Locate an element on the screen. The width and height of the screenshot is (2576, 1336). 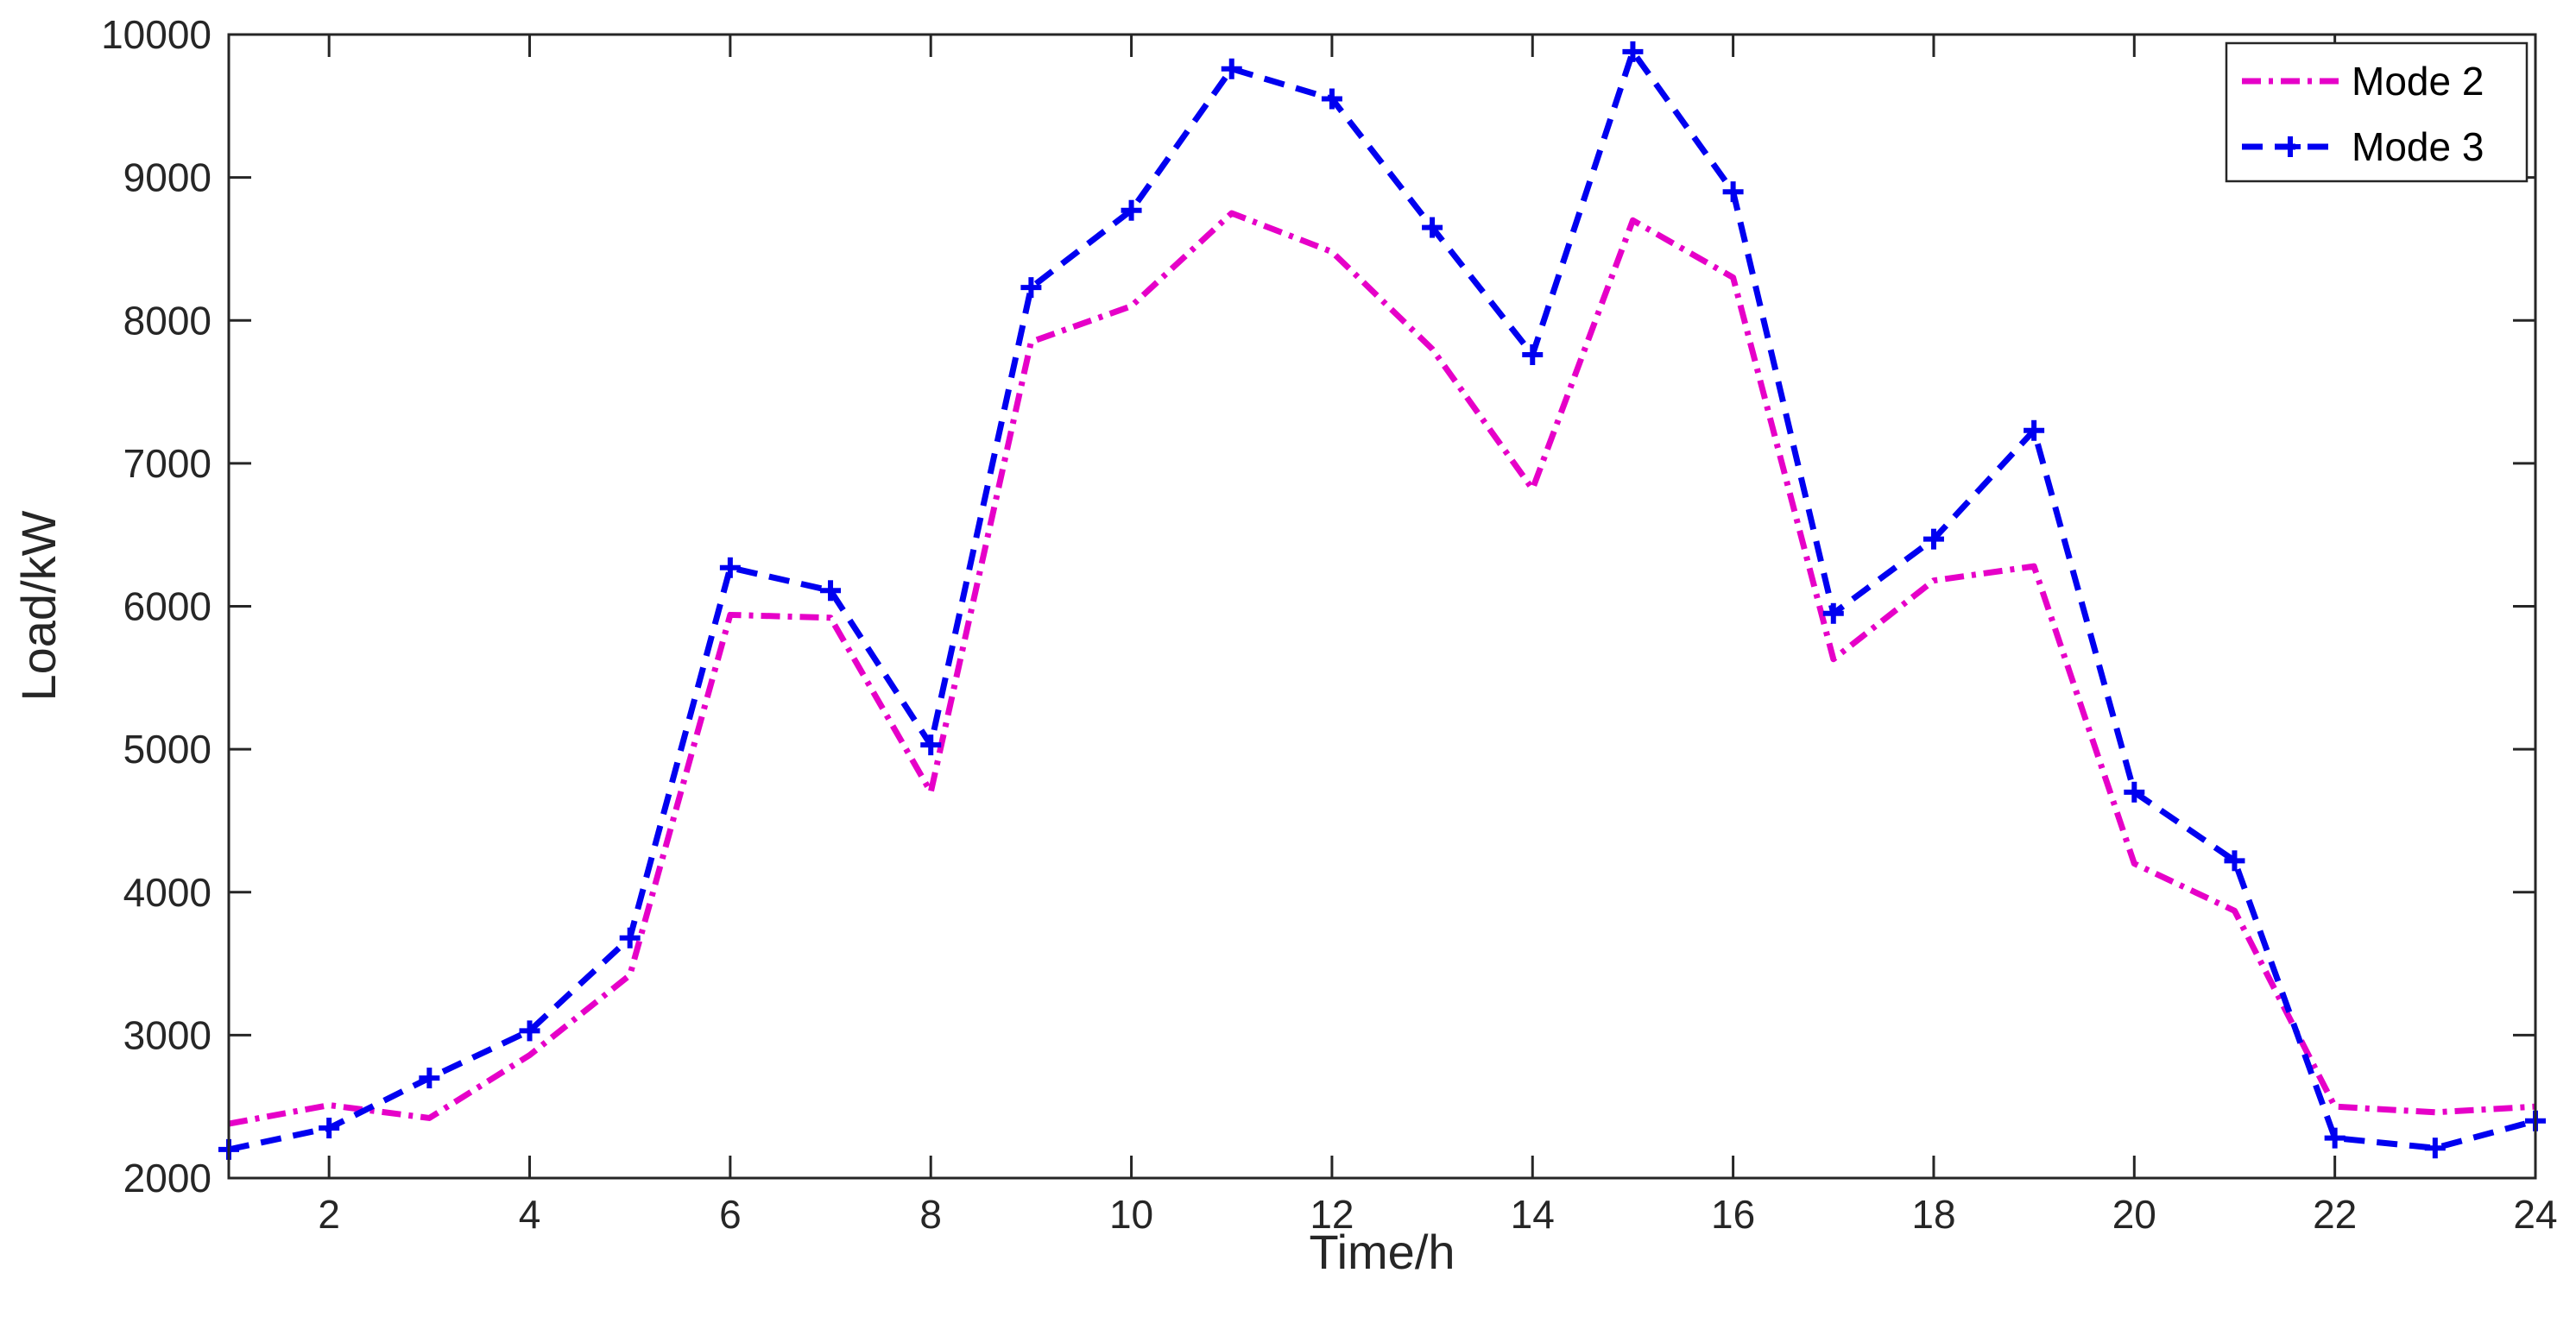
x-tick-label: 2 is located at coordinates (329, 1215).